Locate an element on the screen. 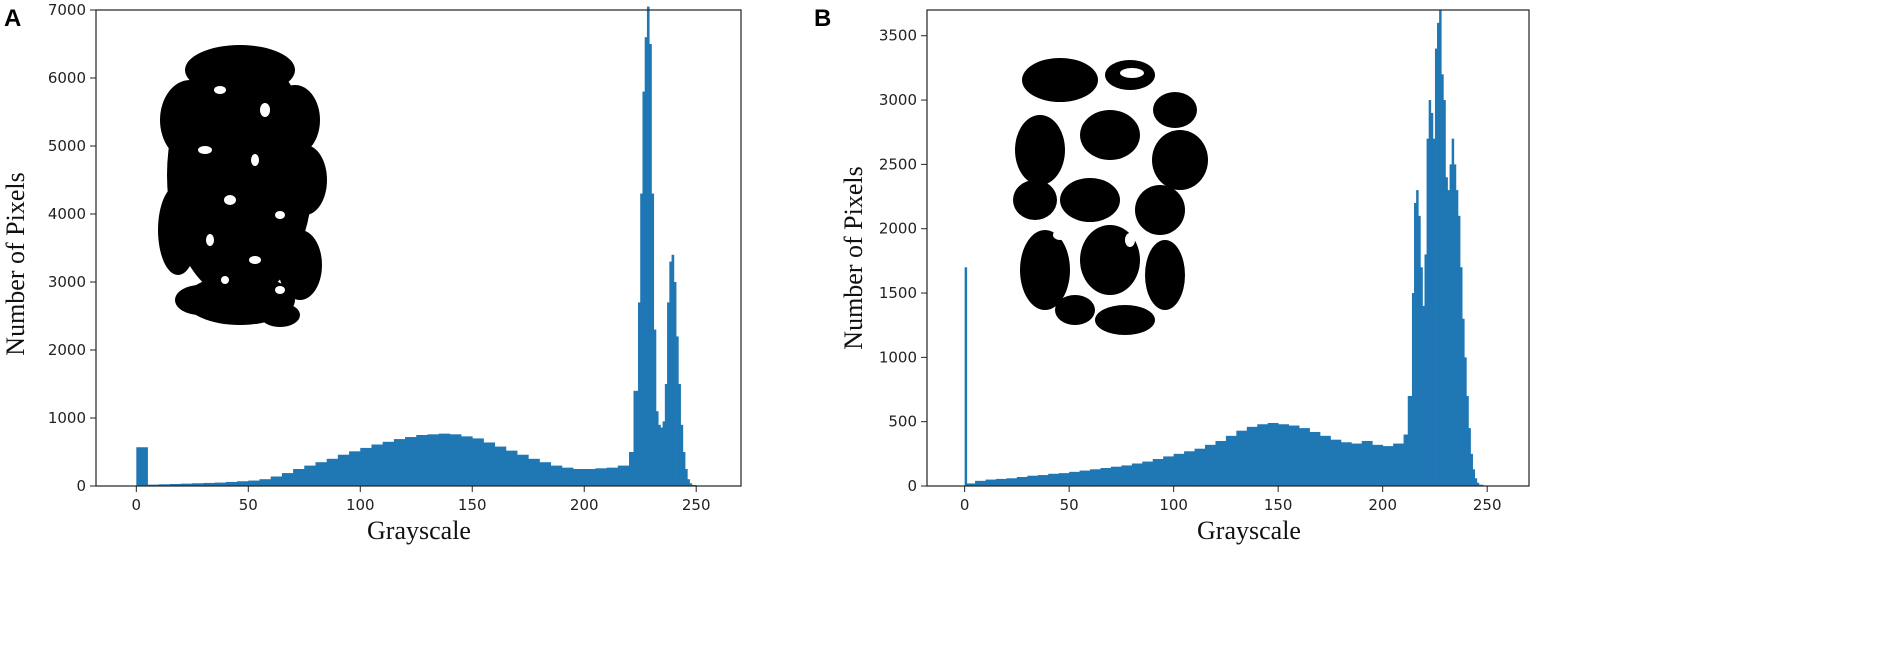  y-axis-label-a: Number of Pixels is located at coordinates (15, 263).